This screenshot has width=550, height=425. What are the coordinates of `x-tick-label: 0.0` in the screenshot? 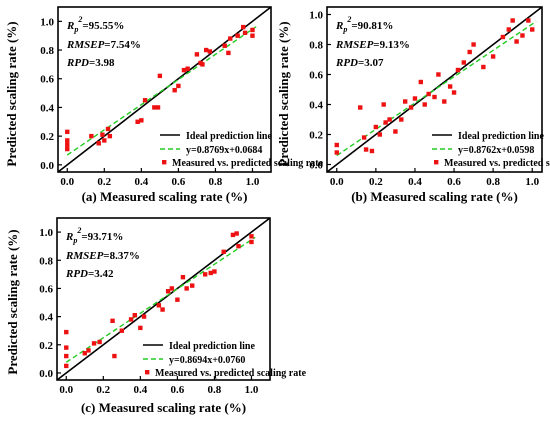 It's located at (66, 390).